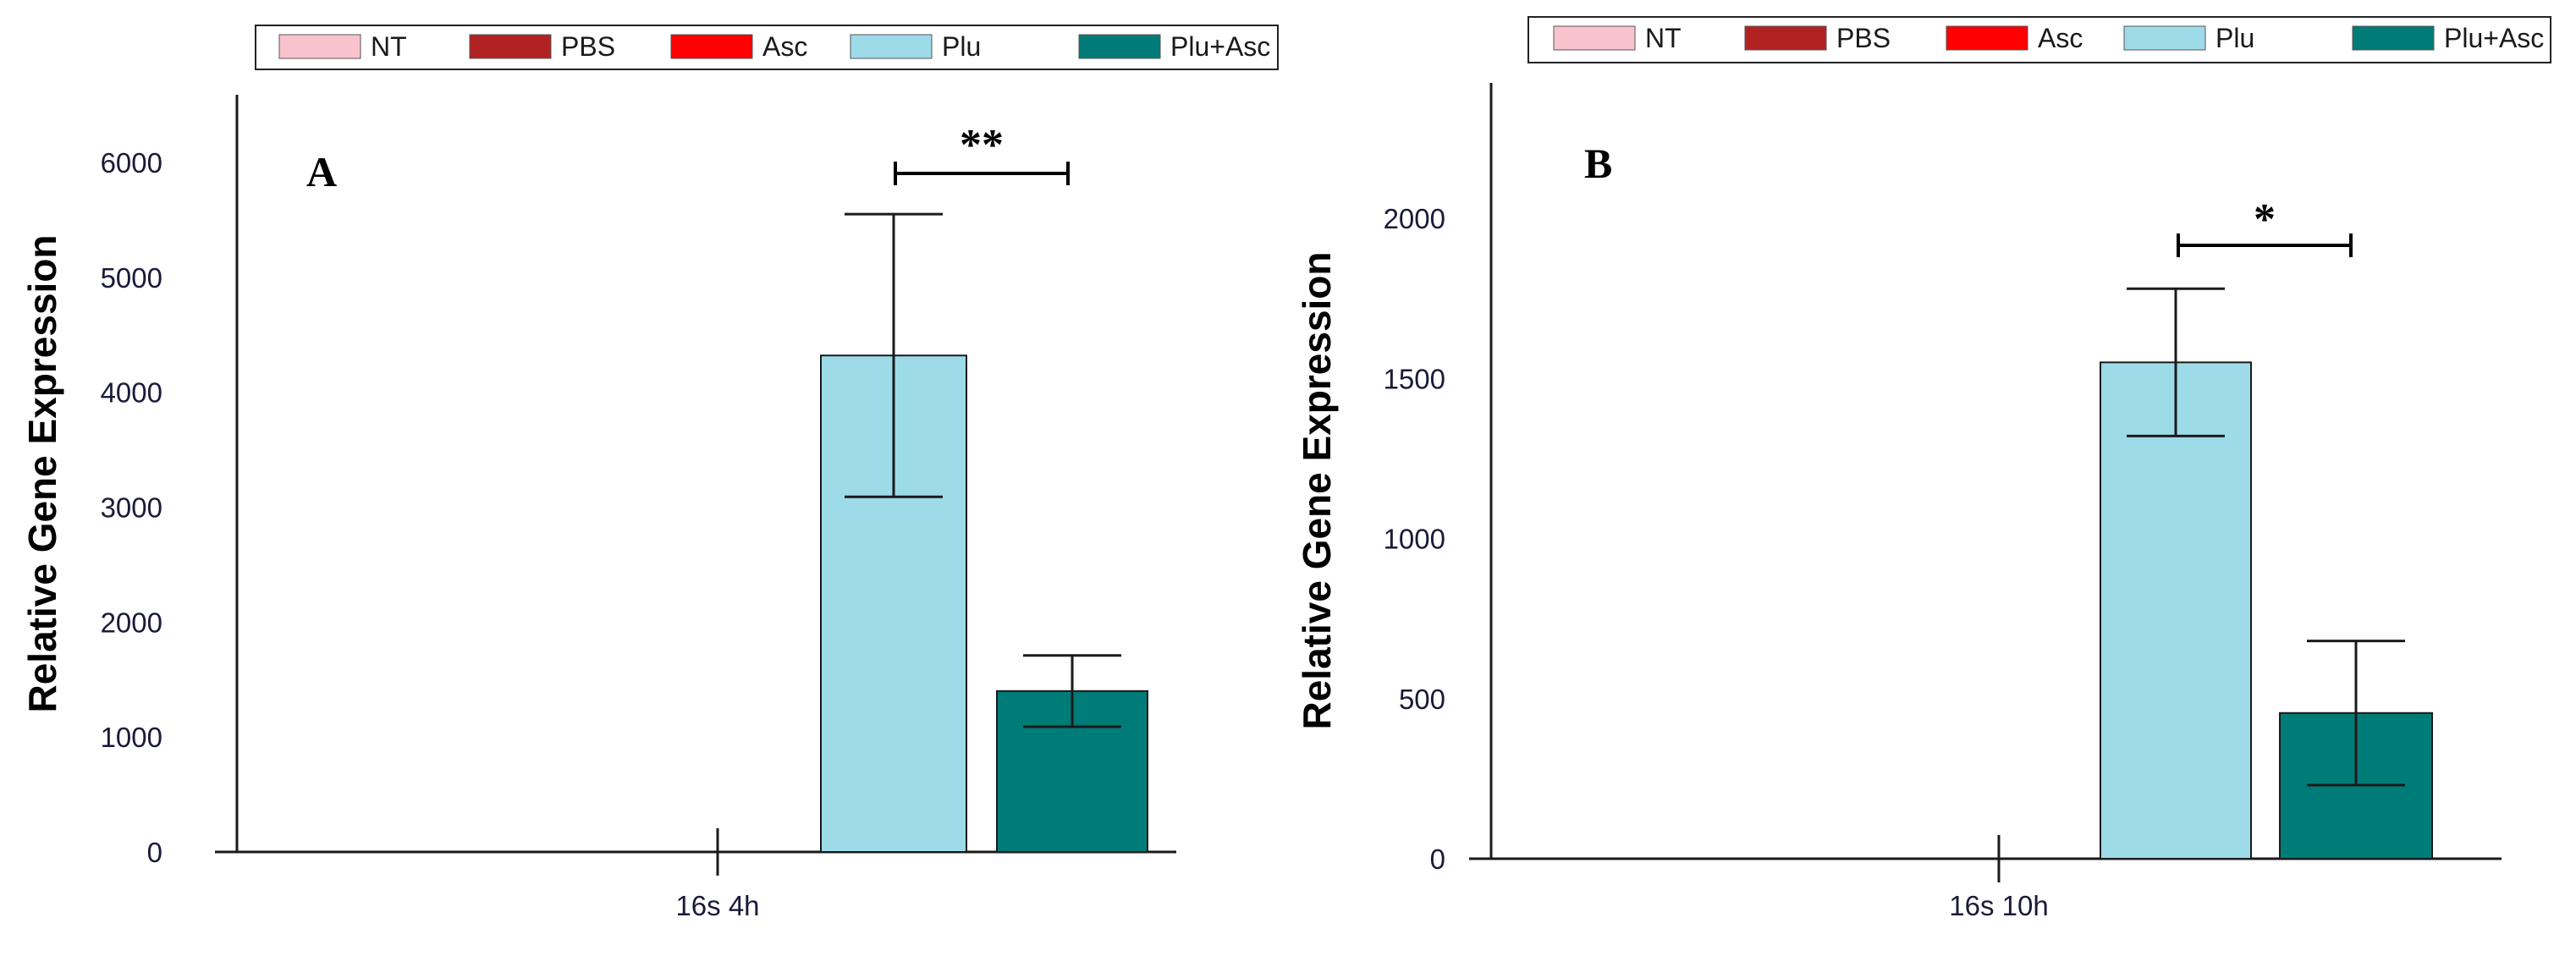 The width and height of the screenshot is (2576, 956). What do you see at coordinates (717, 905) in the screenshot?
I see `x-category-label: 16s 4h` at bounding box center [717, 905].